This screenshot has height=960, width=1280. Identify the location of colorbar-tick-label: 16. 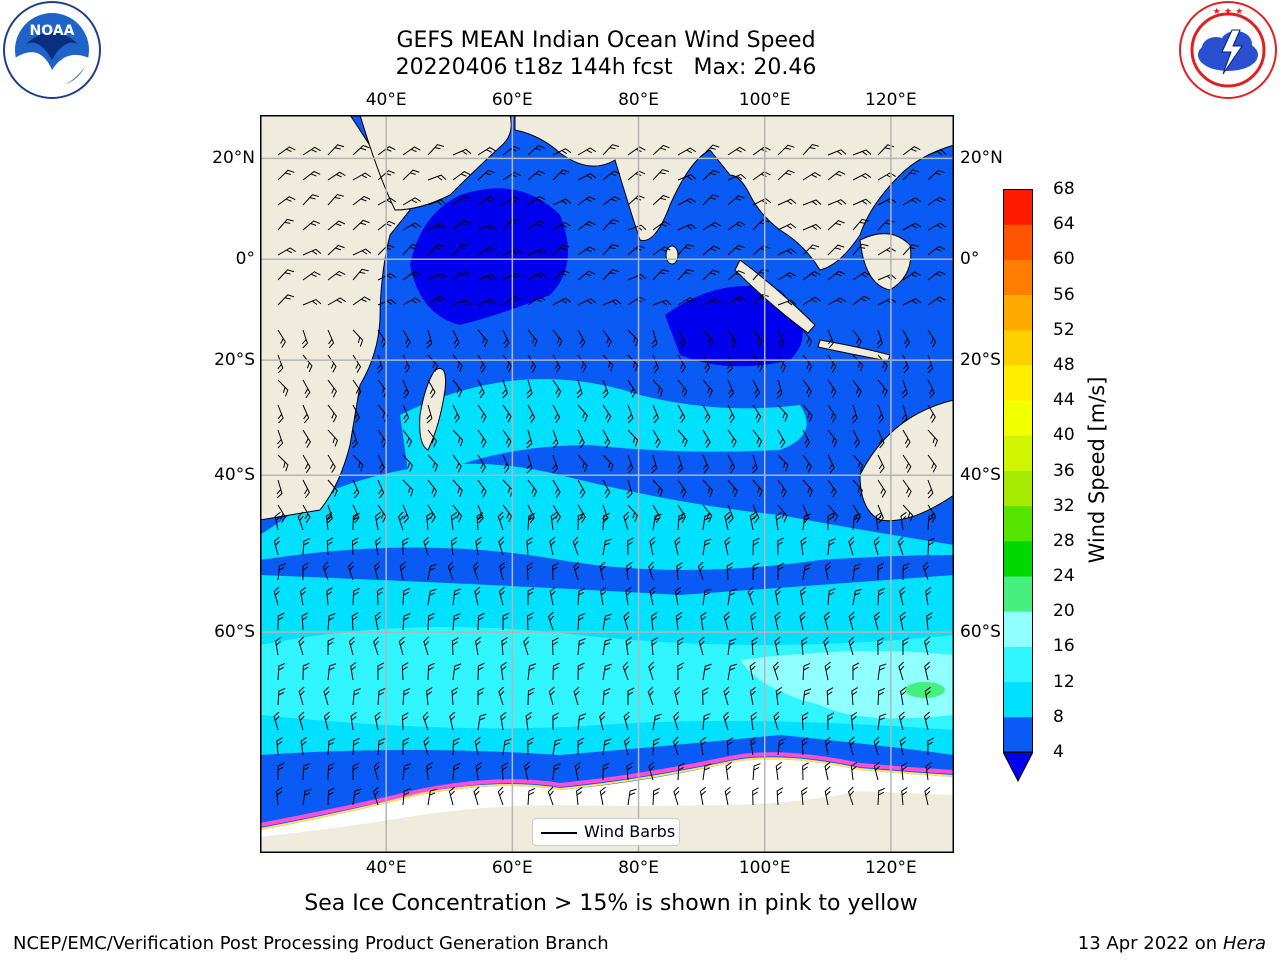
(1064, 646).